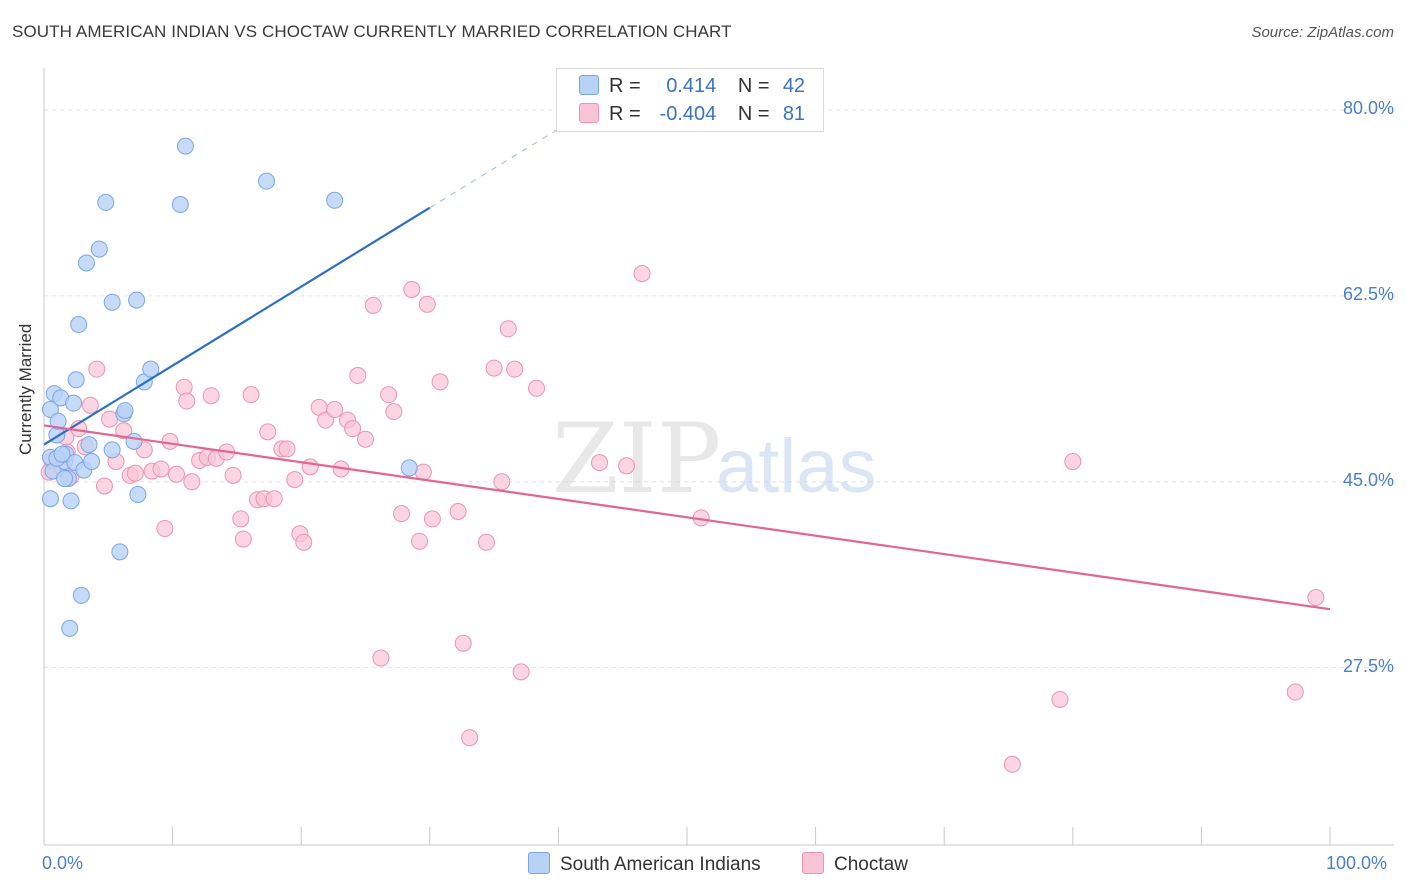 Image resolution: width=1406 pixels, height=892 pixels. Describe the element at coordinates (1368, 665) in the screenshot. I see `y-tick-label: 27.5%` at that location.